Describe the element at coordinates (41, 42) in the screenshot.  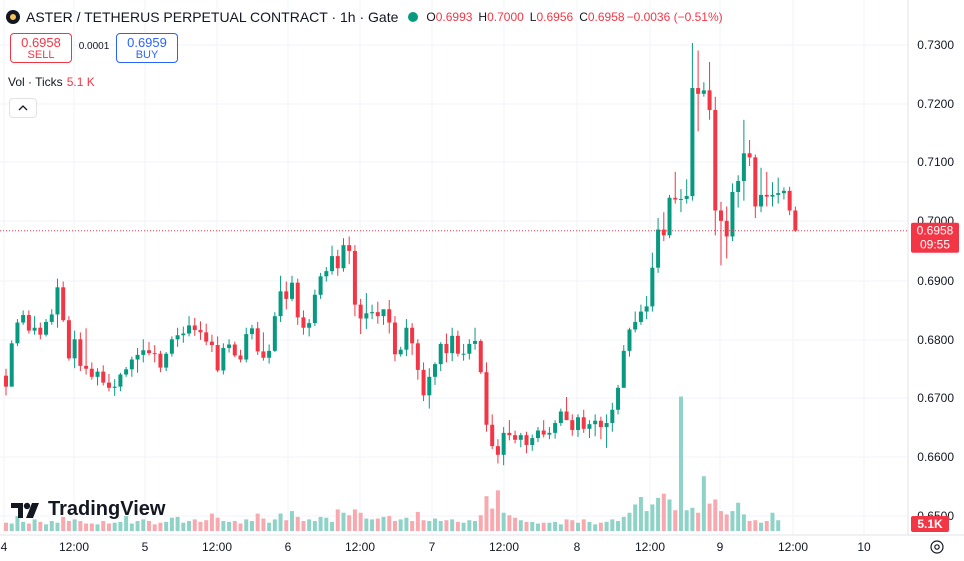
I see `sell-price: 0.6958` at that location.